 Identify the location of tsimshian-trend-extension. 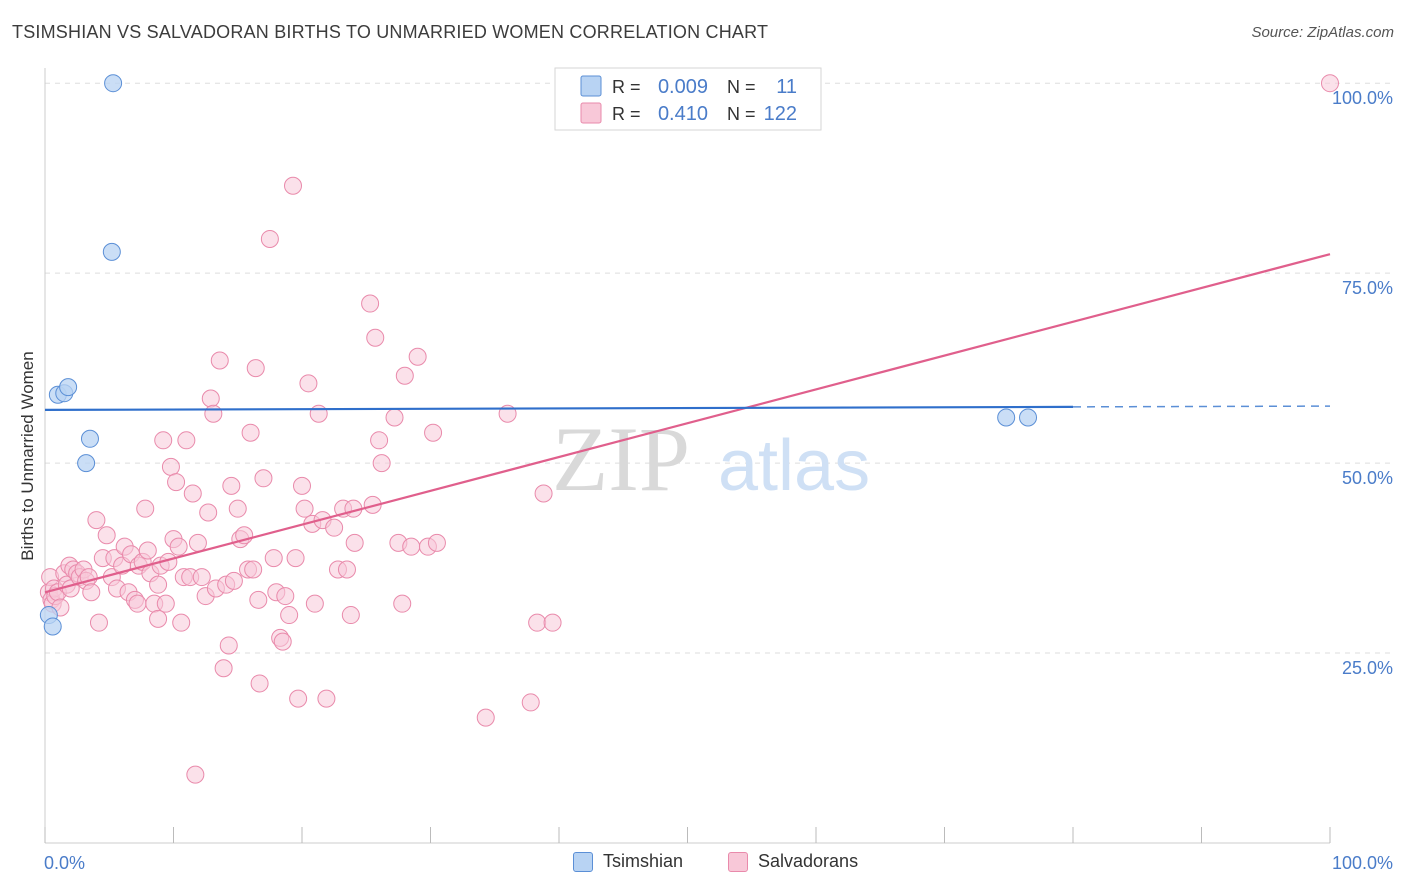
(1201, 406).